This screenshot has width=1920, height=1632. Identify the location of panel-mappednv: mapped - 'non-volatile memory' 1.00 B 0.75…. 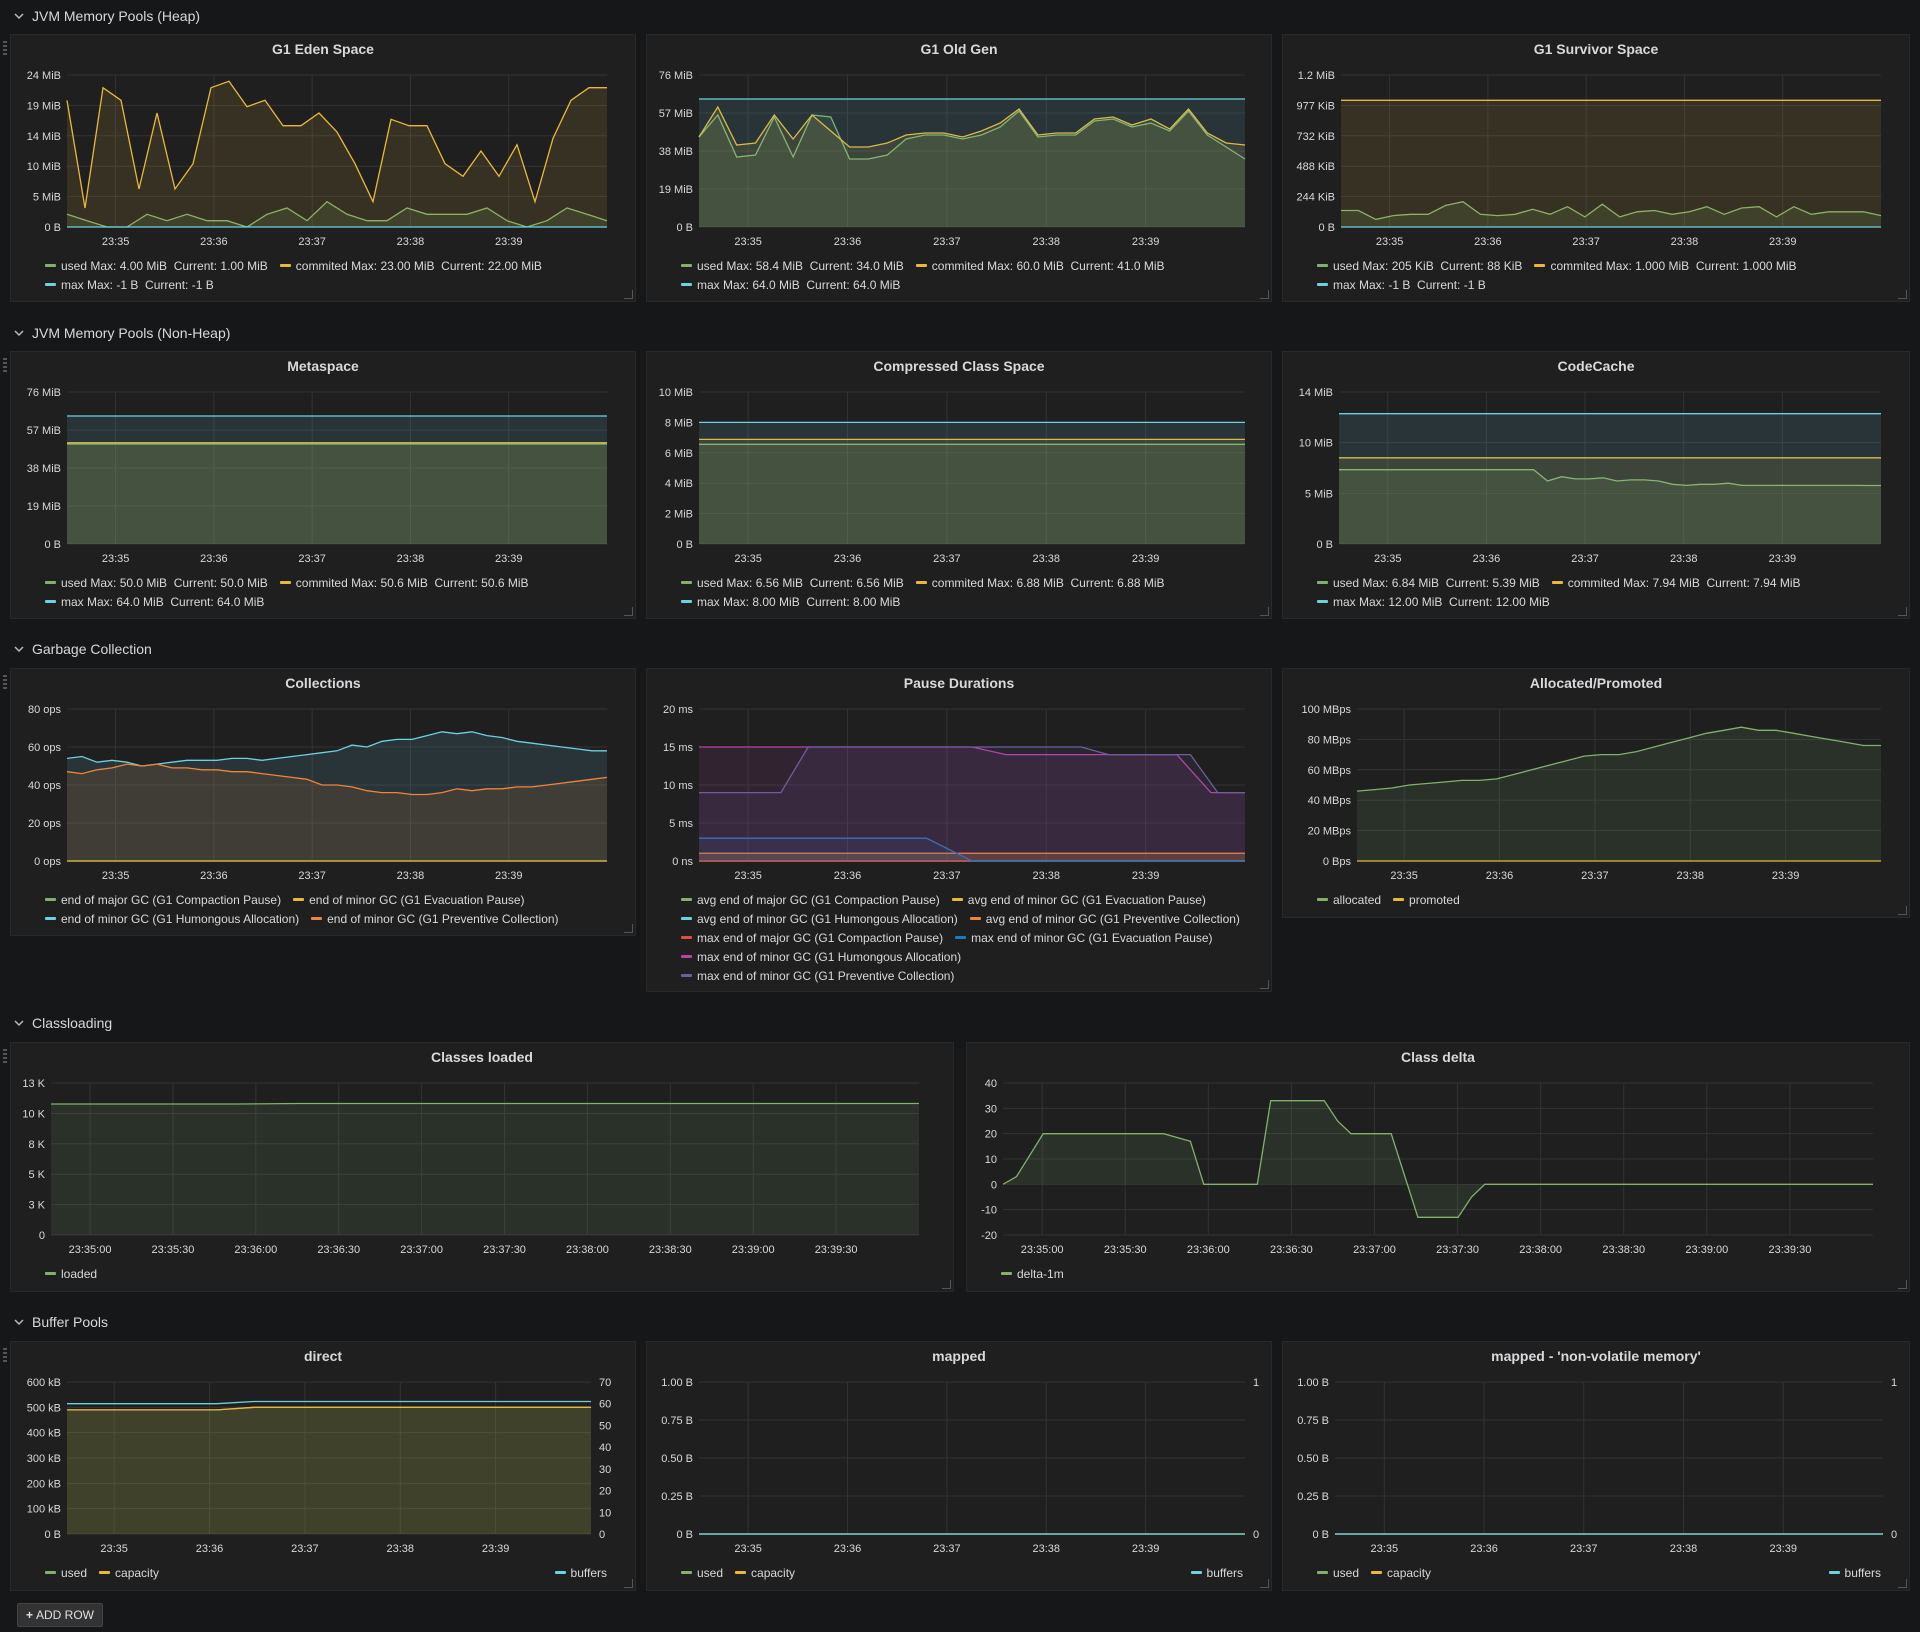
(1596, 1466).